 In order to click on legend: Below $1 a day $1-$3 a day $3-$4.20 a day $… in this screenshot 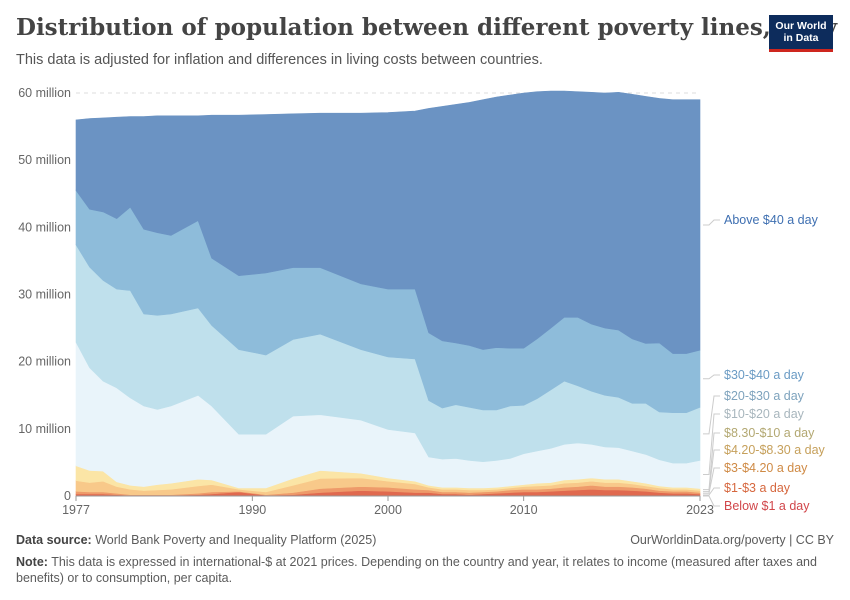, I will do `click(764, 363)`.